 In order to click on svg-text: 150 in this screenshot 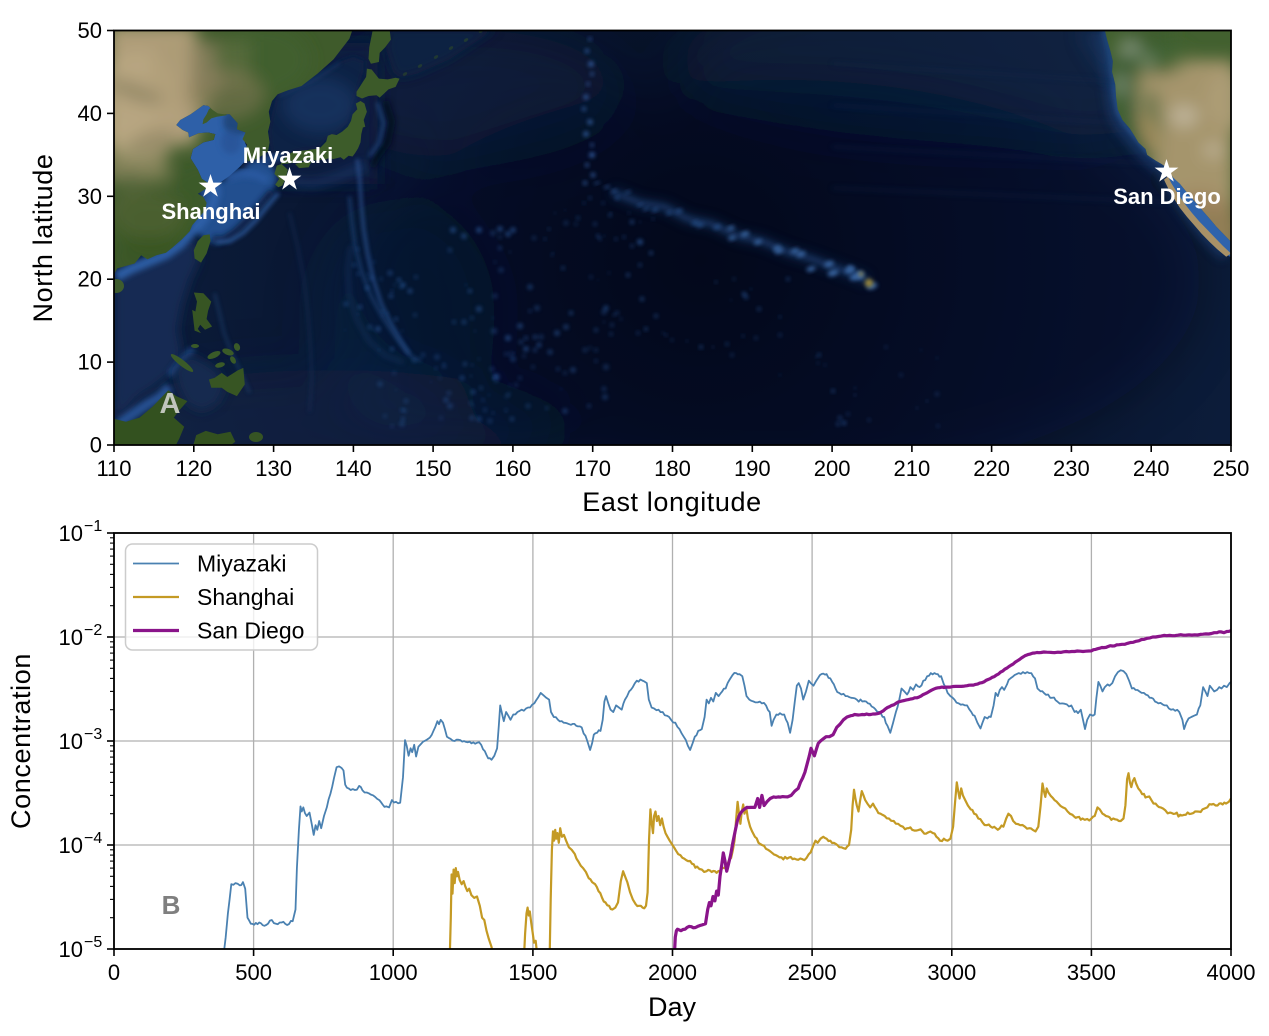, I will do `click(433, 468)`.